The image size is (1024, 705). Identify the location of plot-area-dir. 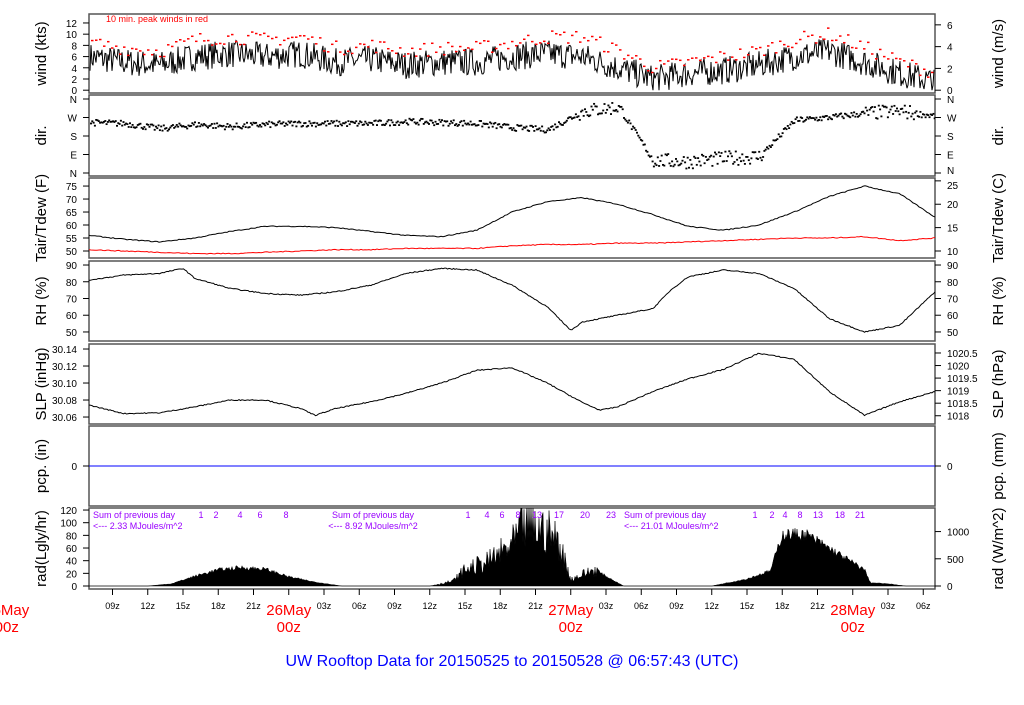
(512, 136).